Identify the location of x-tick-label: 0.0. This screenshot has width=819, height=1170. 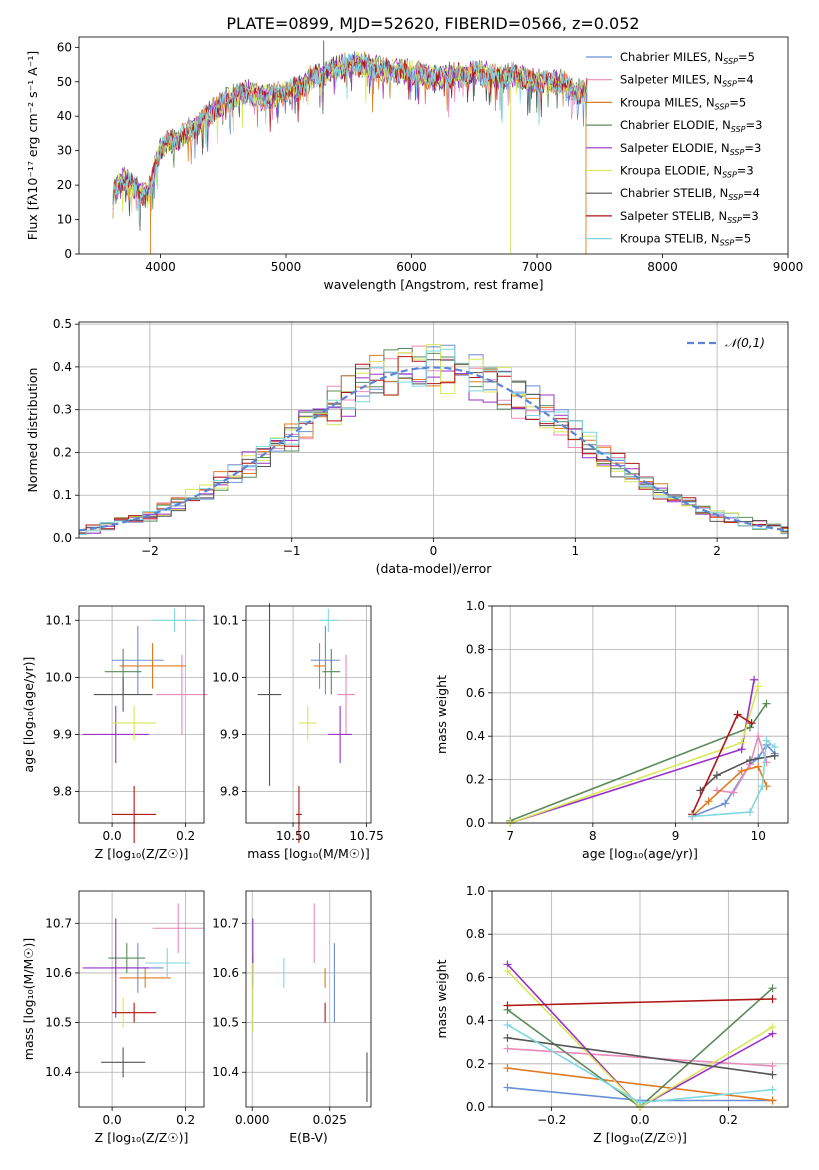
(639, 1120).